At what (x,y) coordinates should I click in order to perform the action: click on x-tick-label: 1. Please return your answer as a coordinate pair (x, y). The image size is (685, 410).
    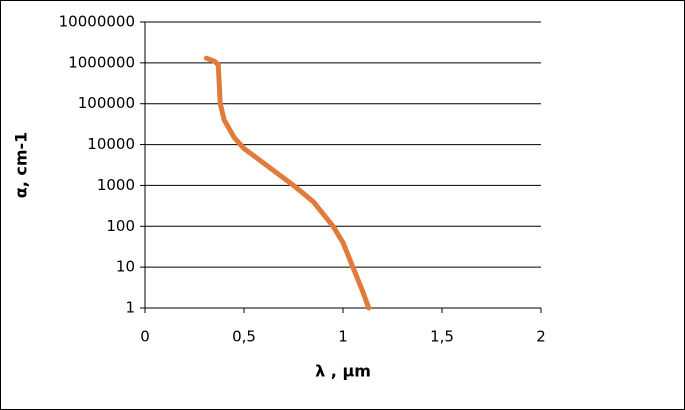
    Looking at the image, I should click on (343, 337).